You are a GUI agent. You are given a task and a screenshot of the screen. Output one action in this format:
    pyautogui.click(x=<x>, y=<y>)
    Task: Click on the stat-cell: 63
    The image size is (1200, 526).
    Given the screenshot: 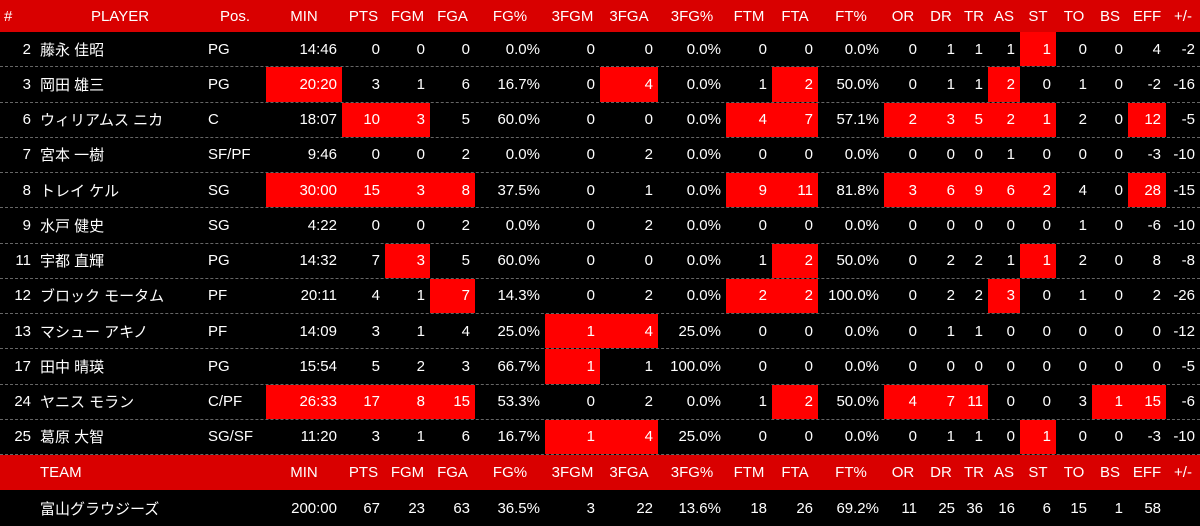 What is the action you would take?
    pyautogui.click(x=461, y=508)
    